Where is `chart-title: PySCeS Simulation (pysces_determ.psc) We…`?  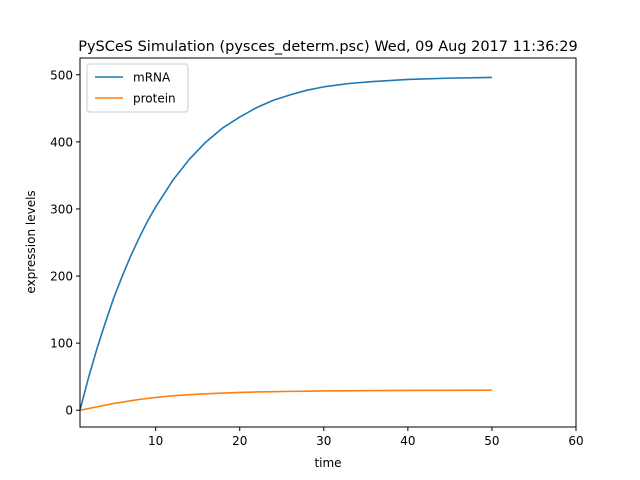
chart-title: PySCeS Simulation (pysces_determ.psc) We… is located at coordinates (328, 47).